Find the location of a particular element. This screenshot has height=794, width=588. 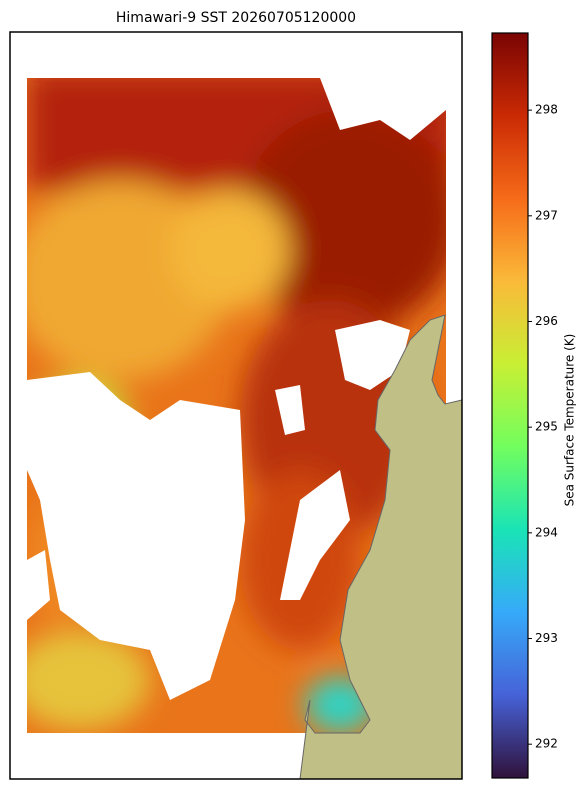

colorbar-tick-label: 298 is located at coordinates (546, 110).